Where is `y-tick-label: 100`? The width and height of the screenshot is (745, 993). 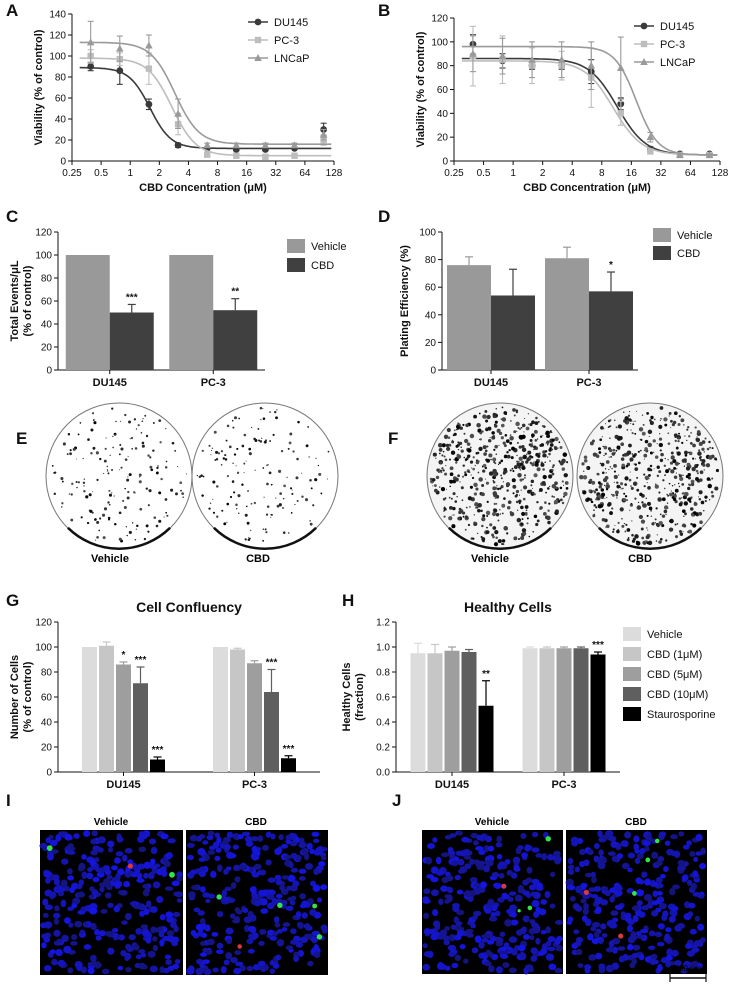
y-tick-label: 100 is located at coordinates (43, 256).